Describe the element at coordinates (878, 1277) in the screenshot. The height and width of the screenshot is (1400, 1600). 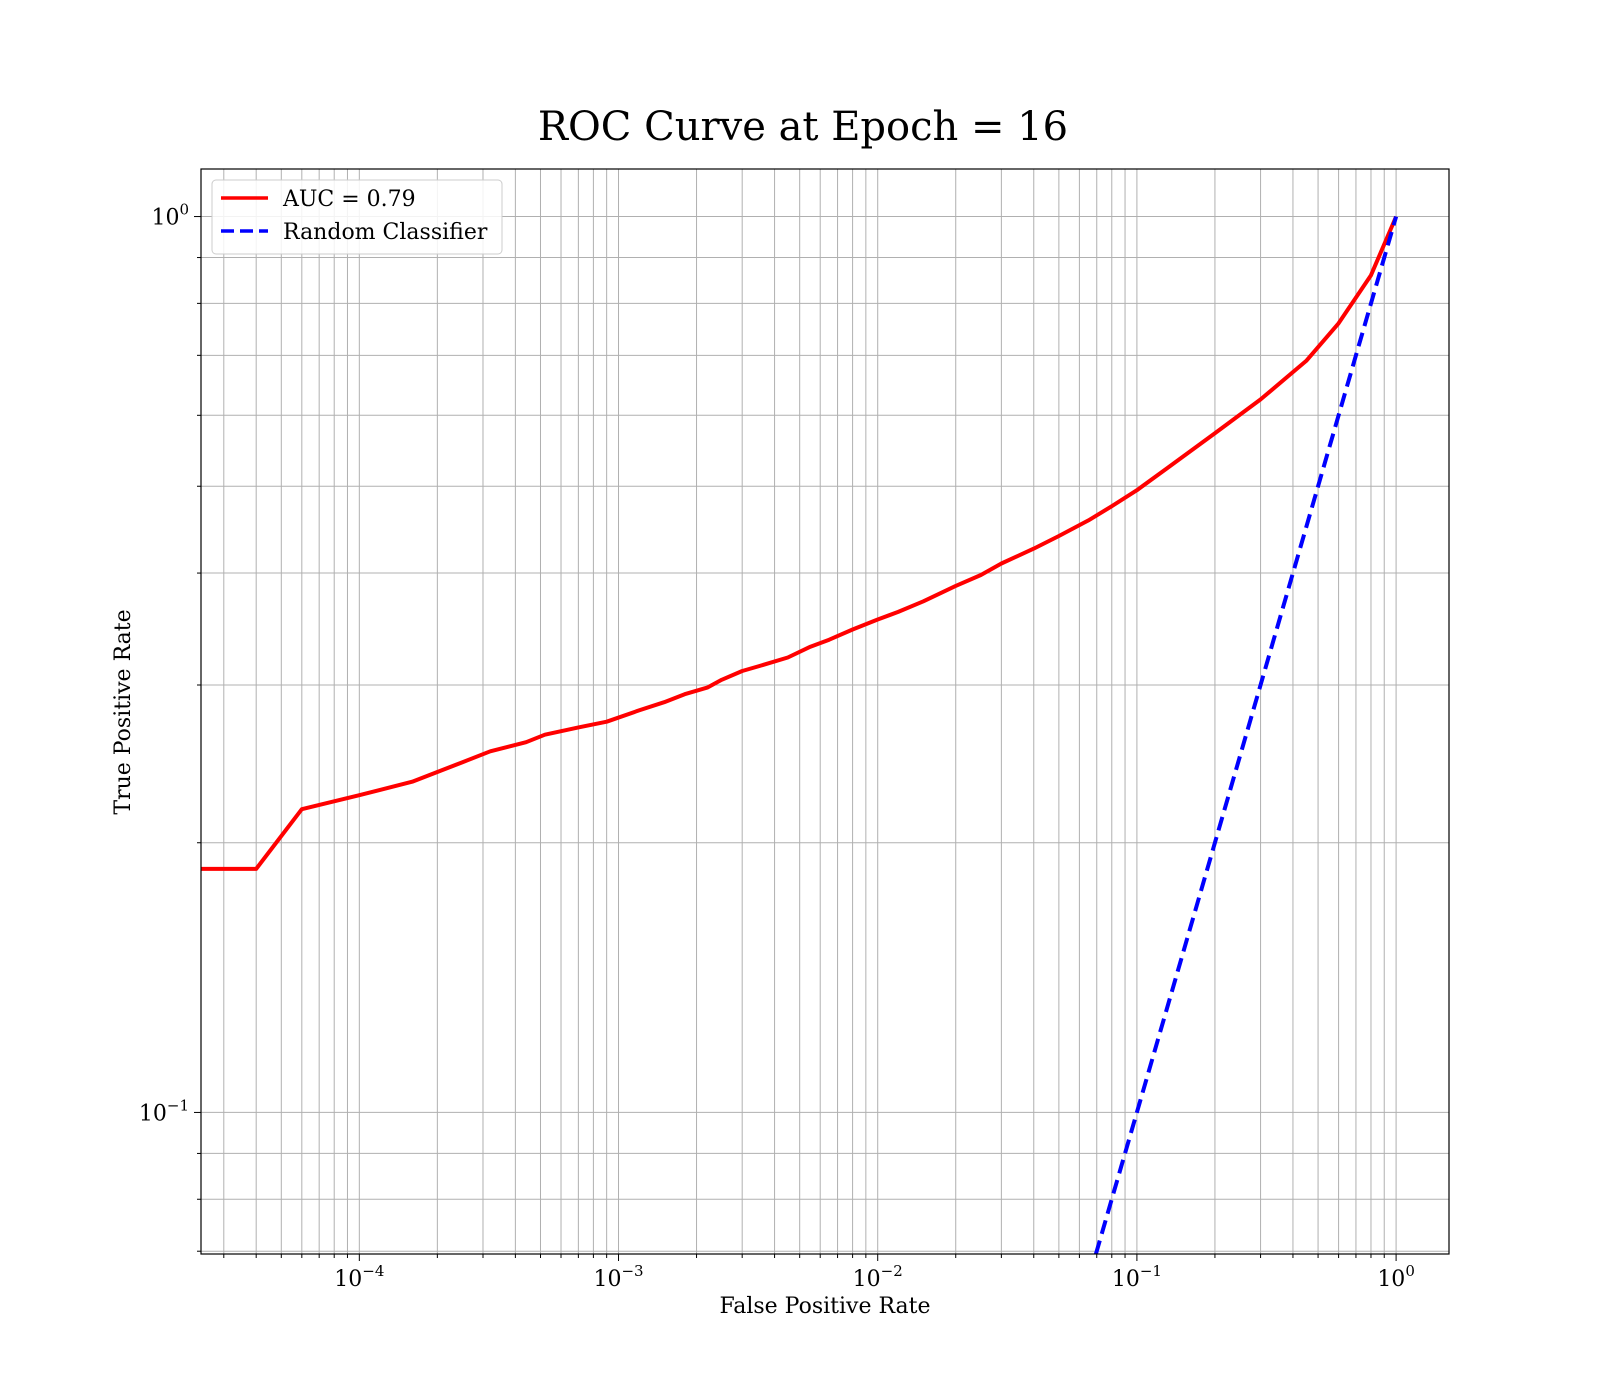
I see `x-tick-label: 10⁻²` at that location.